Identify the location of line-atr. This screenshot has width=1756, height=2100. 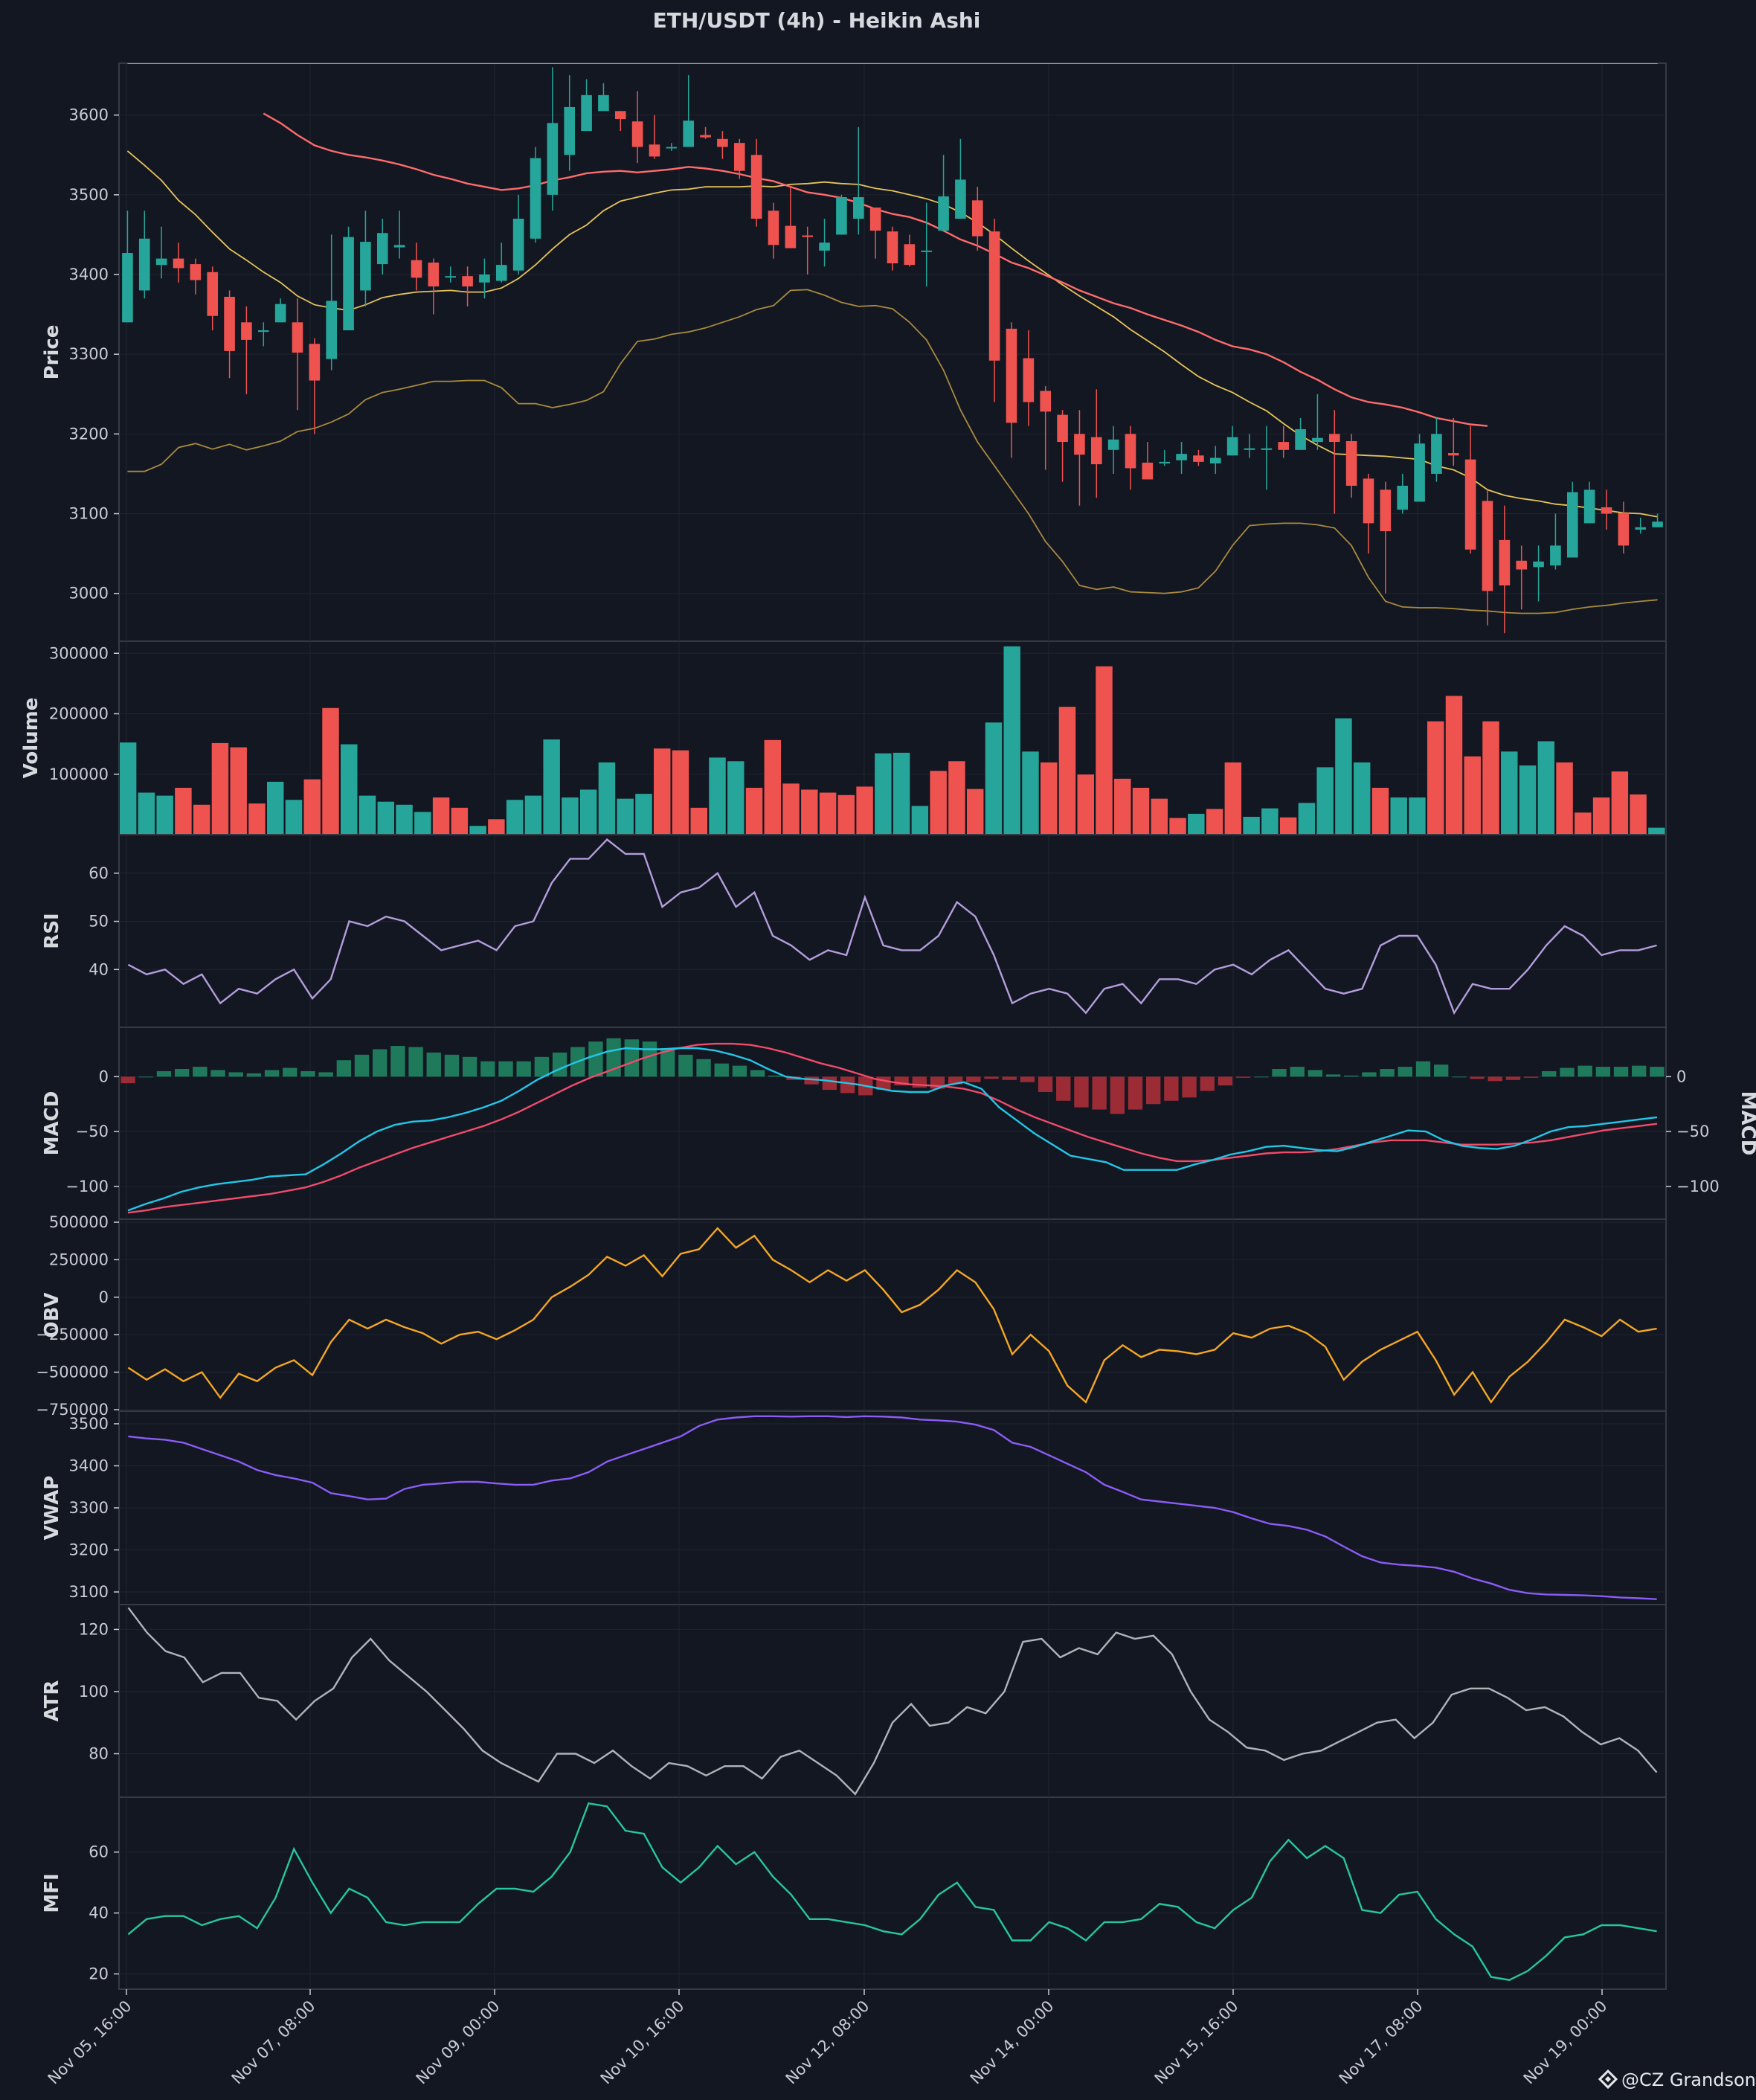
(892, 1701).